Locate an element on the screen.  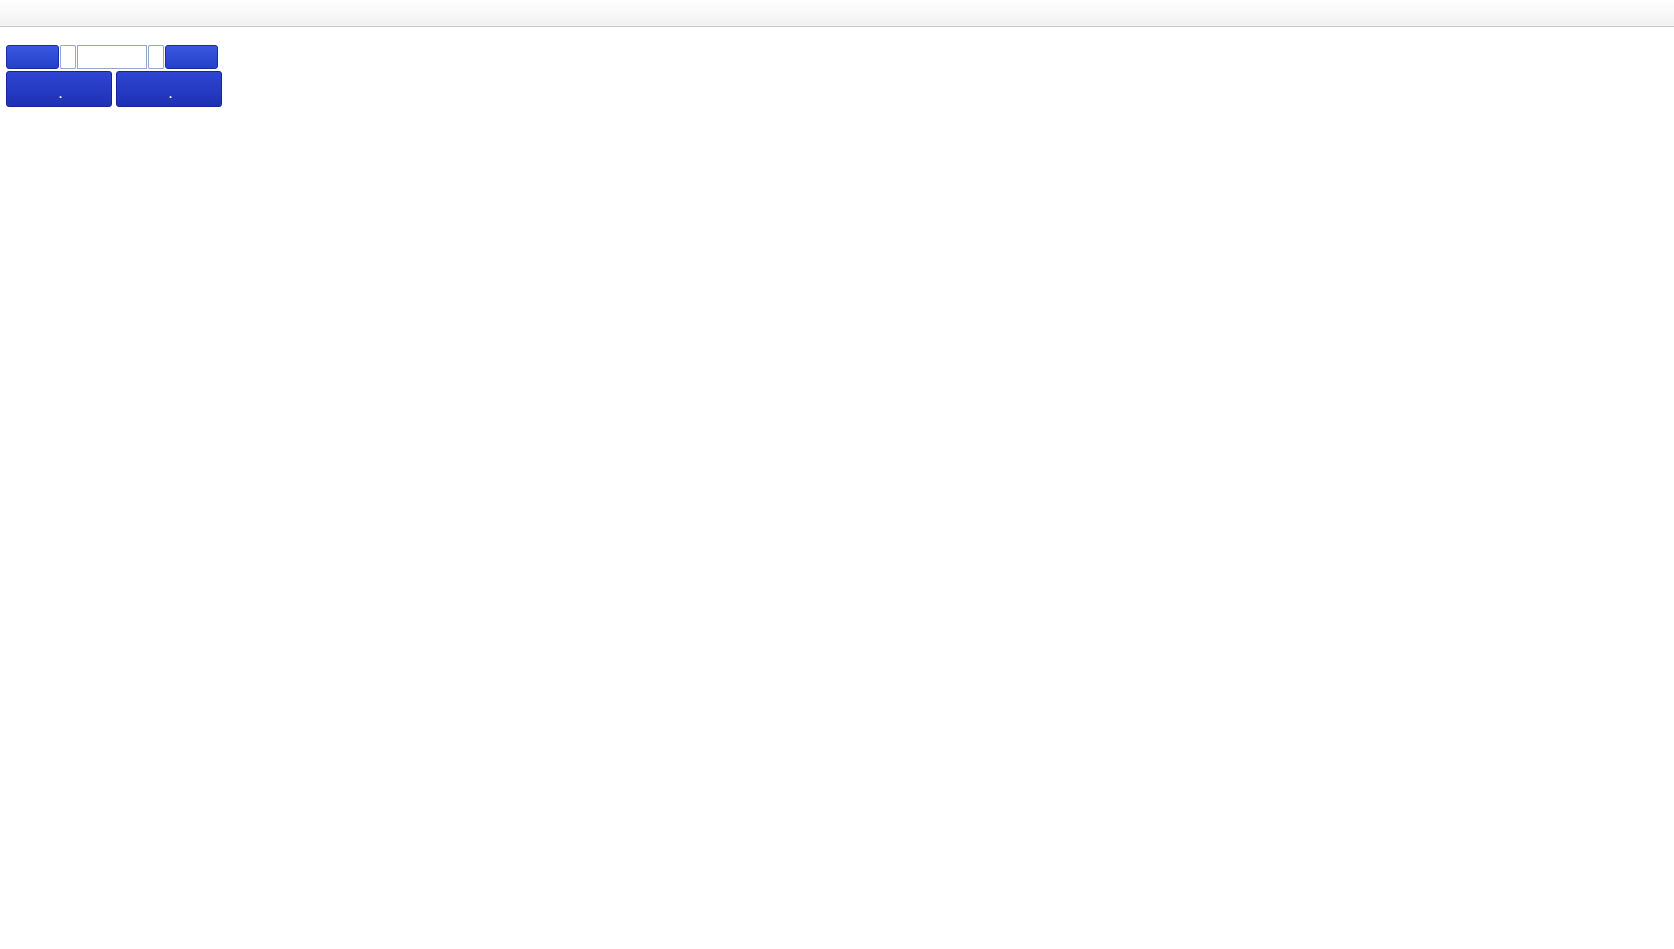
volume-decrease-button is located at coordinates (68, 57).